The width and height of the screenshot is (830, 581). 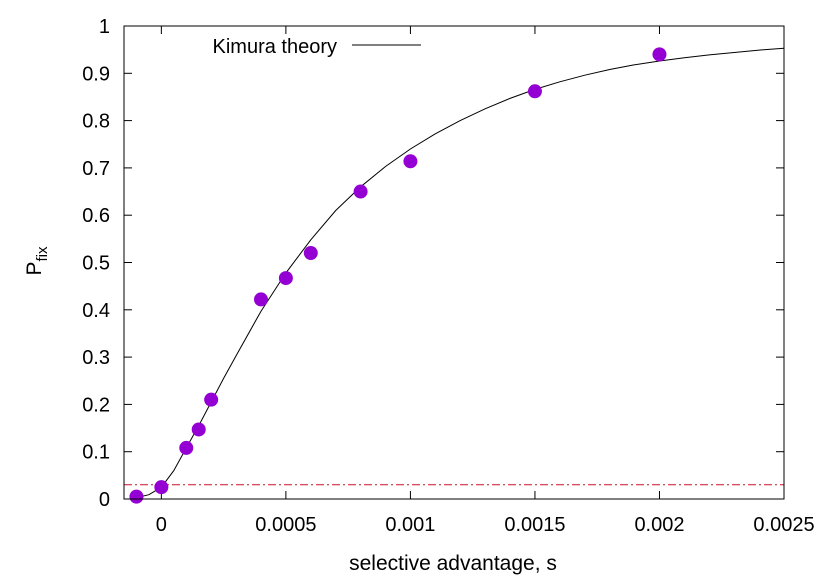 I want to click on legend: Kimura theory, so click(x=317, y=47).